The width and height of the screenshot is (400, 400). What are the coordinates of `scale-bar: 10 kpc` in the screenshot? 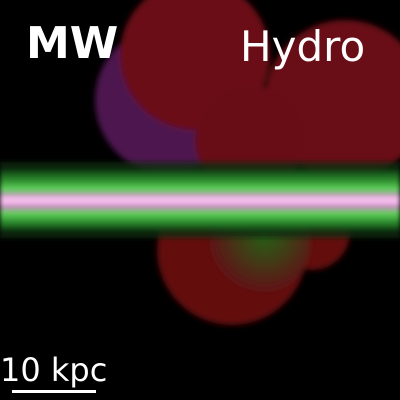 It's located at (60, 374).